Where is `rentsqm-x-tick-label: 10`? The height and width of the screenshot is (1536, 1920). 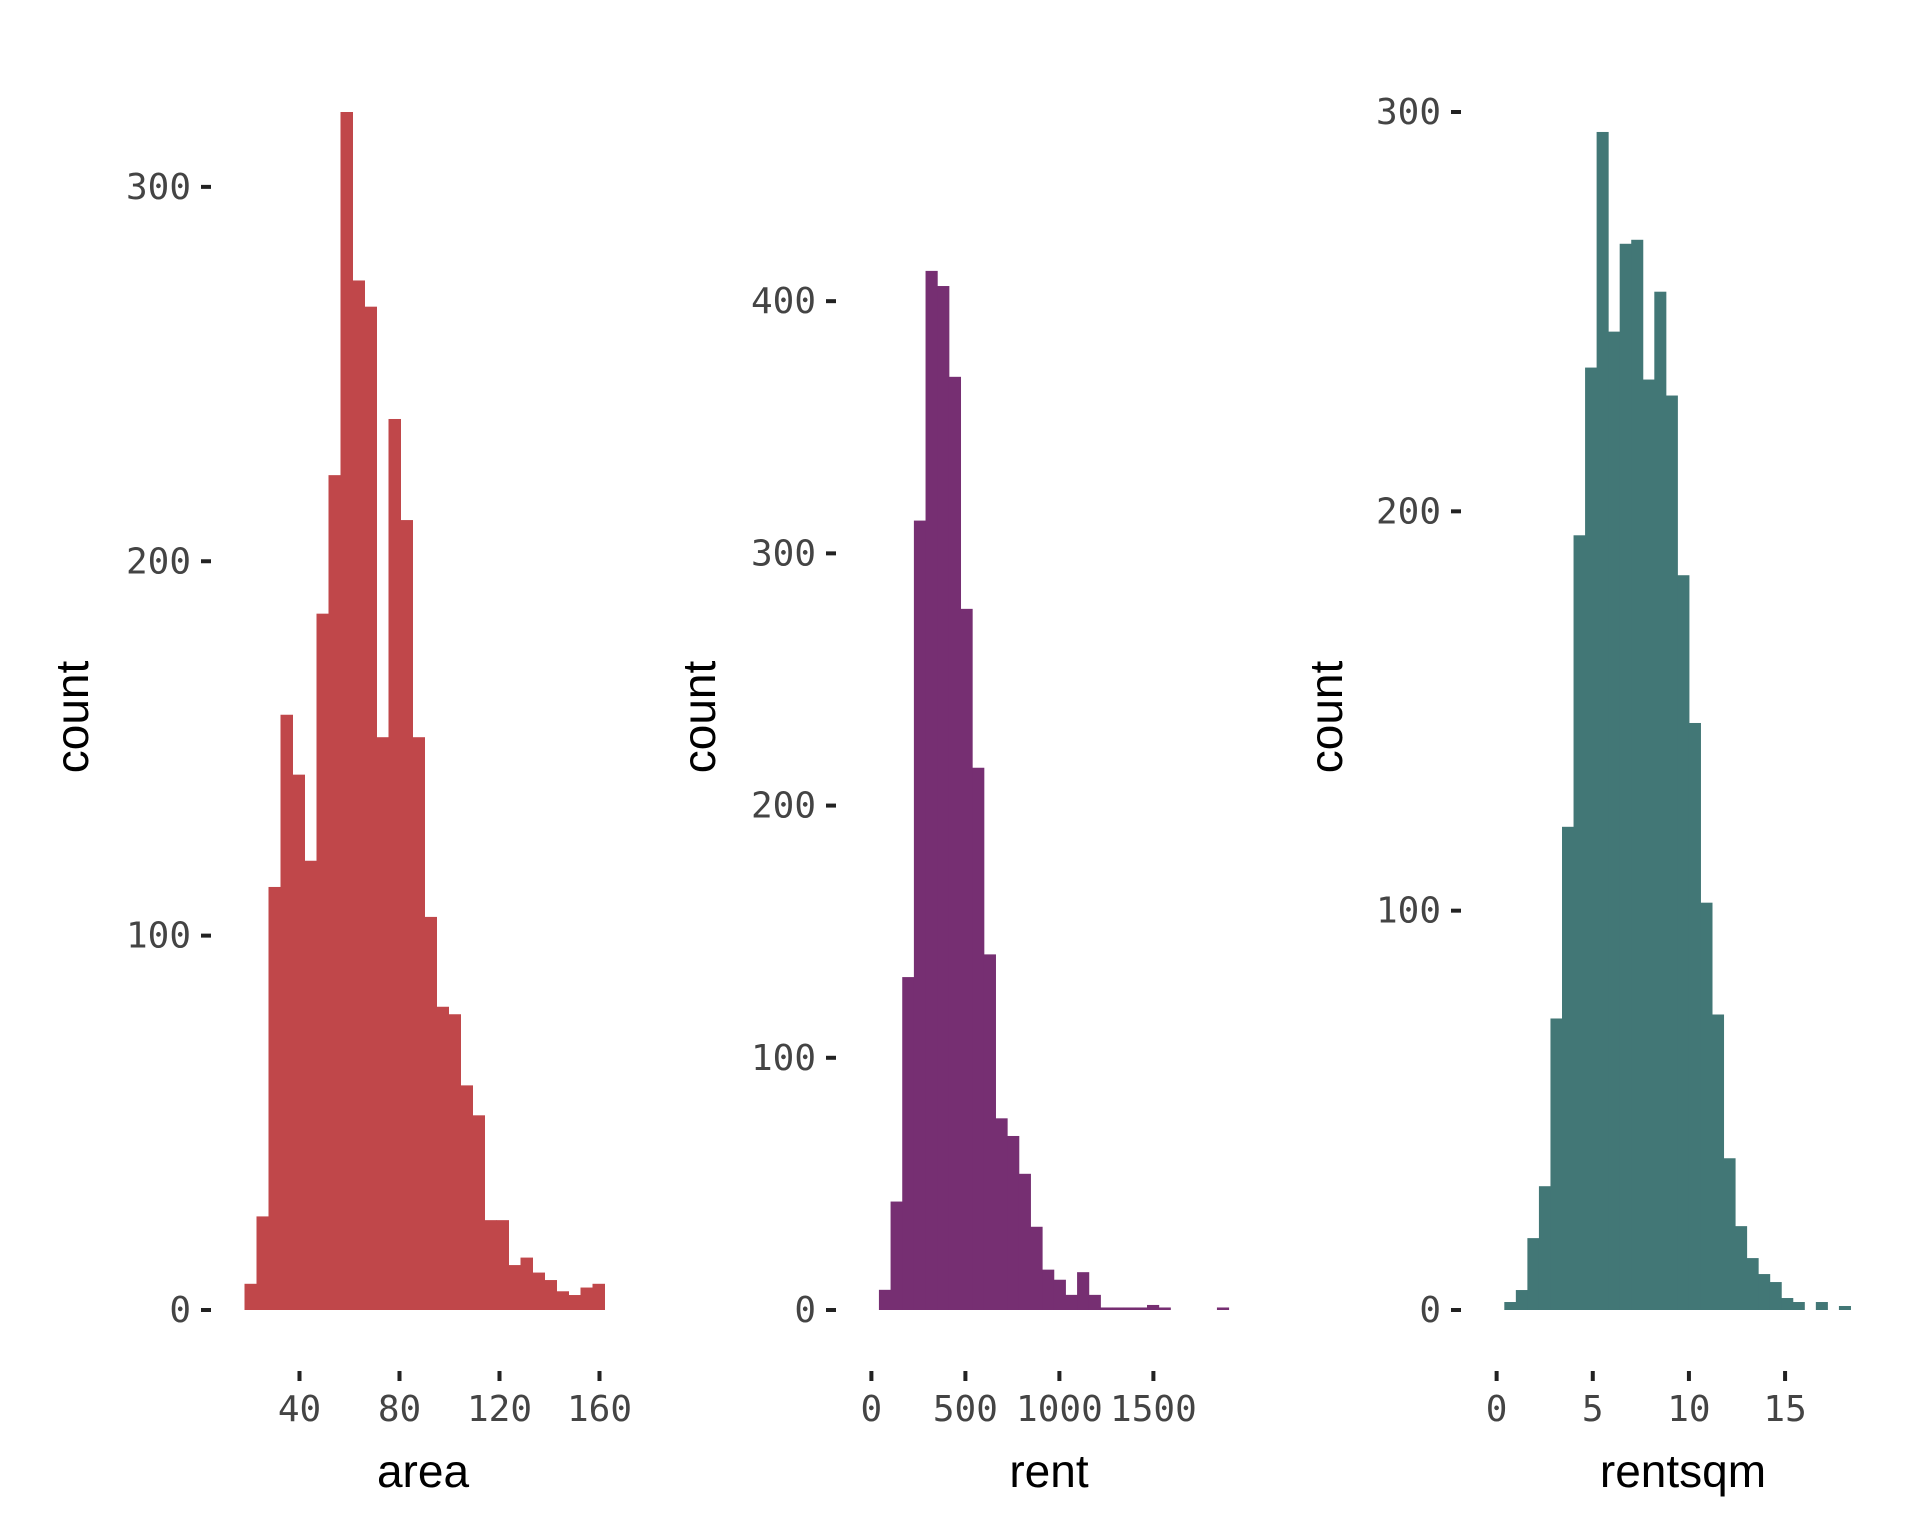 rentsqm-x-tick-label: 10 is located at coordinates (1688, 1409).